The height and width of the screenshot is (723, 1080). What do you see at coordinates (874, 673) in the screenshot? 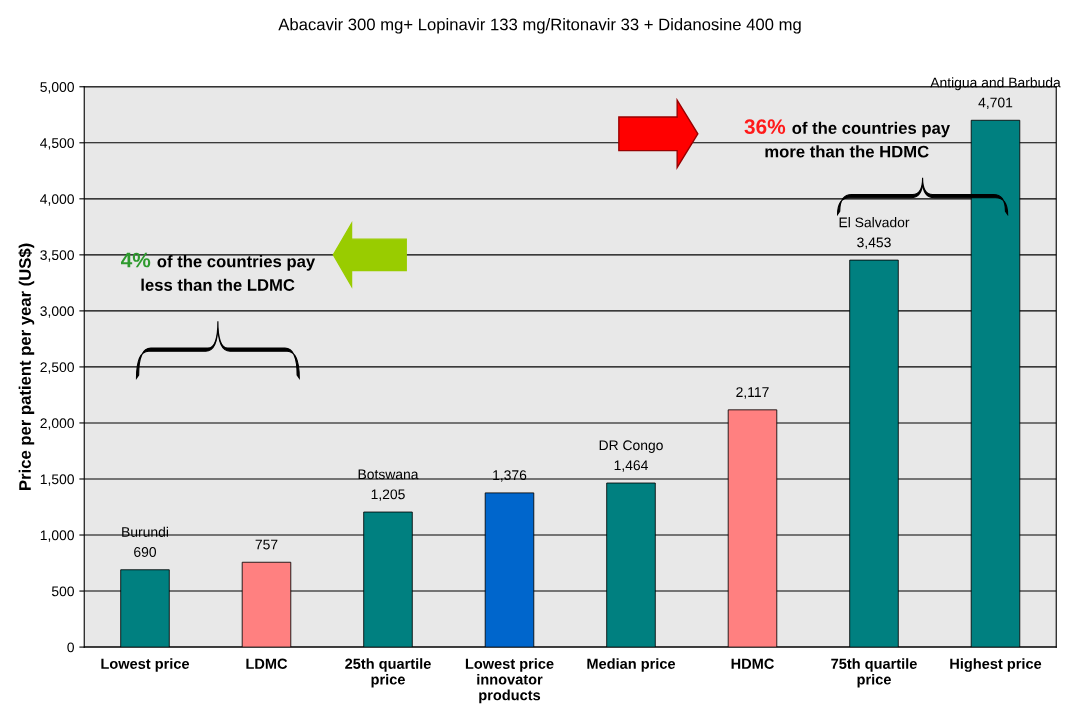
I see `x-tick-label: 75th quartile price` at bounding box center [874, 673].